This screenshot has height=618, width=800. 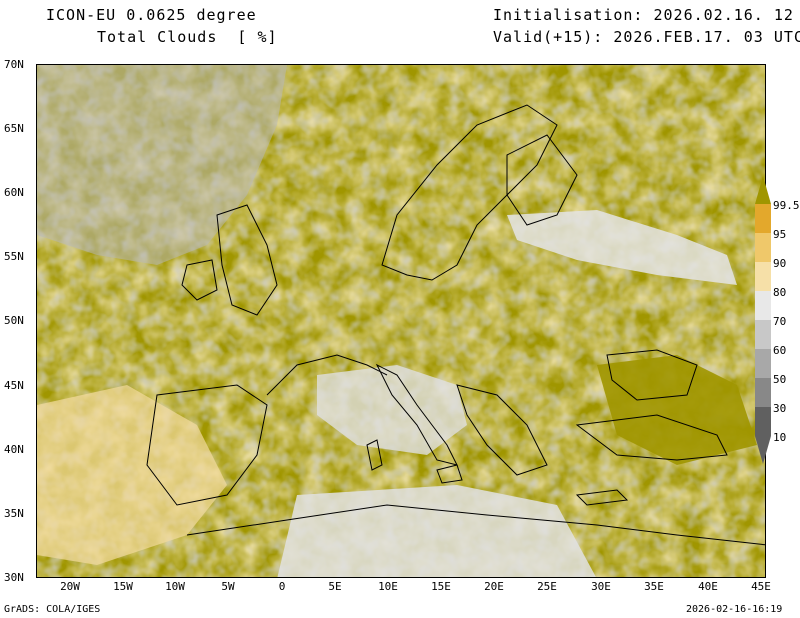 I want to click on colorbar-label: 90, so click(x=780, y=263).